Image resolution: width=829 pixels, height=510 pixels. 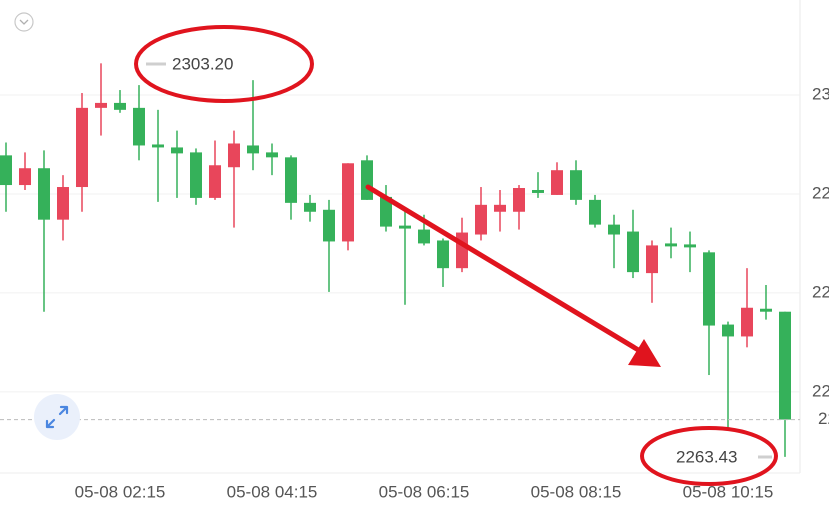 I want to click on expand-button, so click(x=57, y=417).